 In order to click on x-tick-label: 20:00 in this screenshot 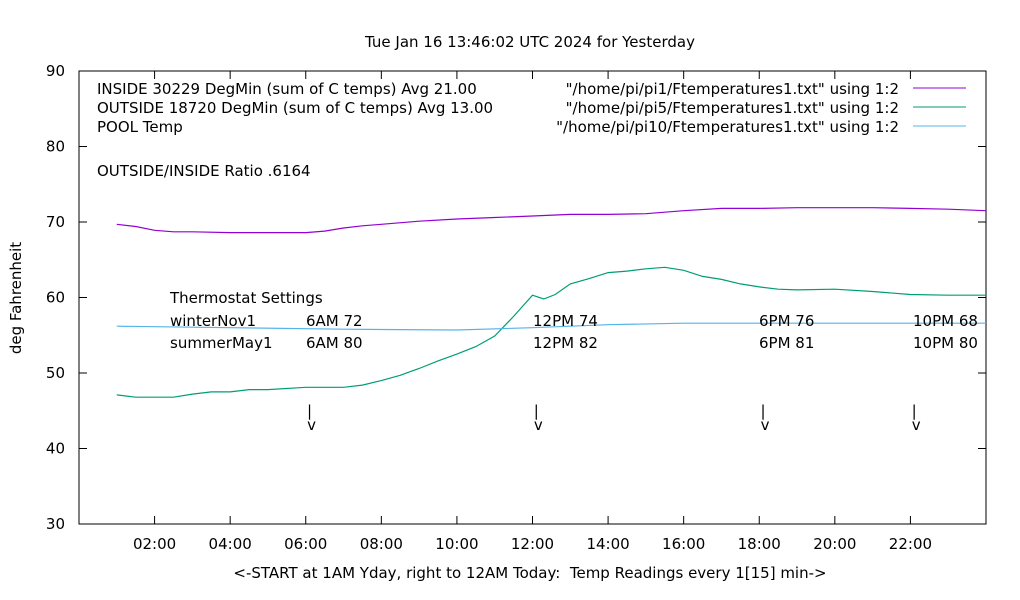, I will do `click(834, 544)`.